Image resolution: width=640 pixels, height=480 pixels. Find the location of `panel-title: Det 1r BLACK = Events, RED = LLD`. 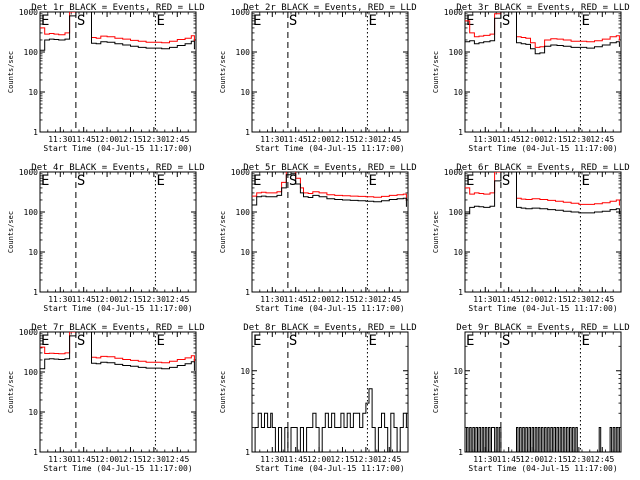

panel-title: Det 1r BLACK = Events, RED = LLD is located at coordinates (117, 8).